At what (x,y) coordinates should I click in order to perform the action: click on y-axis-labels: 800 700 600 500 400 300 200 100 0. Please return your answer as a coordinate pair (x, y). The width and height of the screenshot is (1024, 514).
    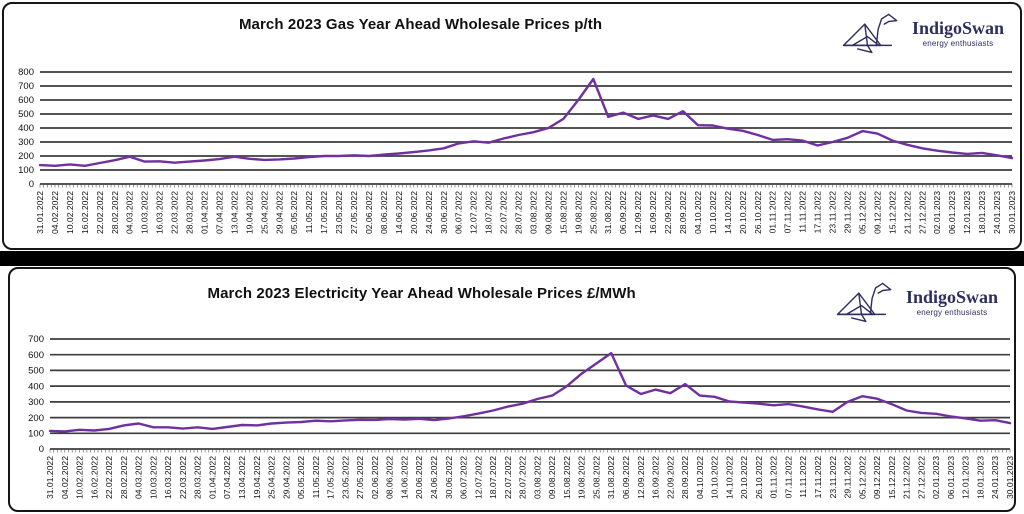
    Looking at the image, I should click on (26, 128).